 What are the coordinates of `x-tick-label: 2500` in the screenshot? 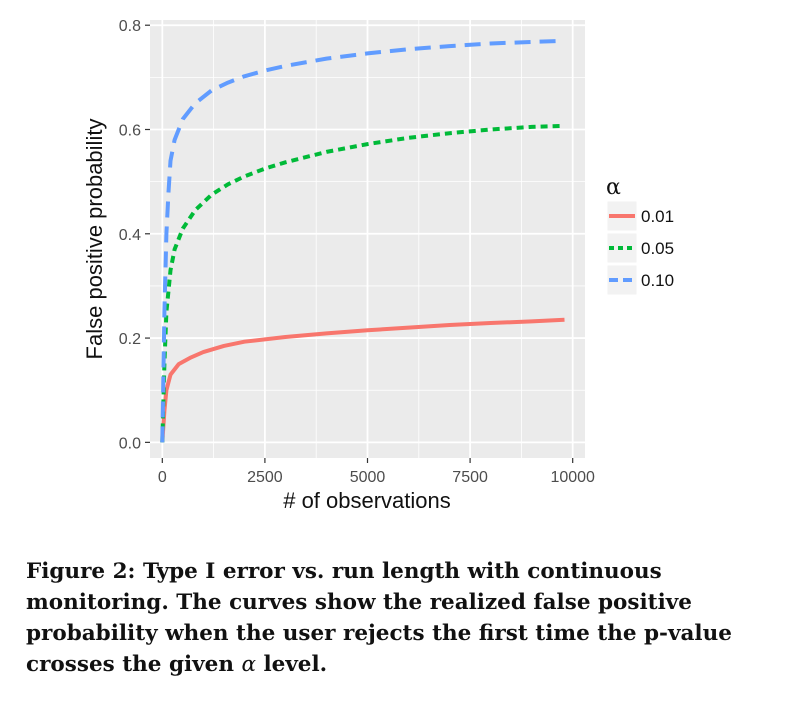 It's located at (265, 477).